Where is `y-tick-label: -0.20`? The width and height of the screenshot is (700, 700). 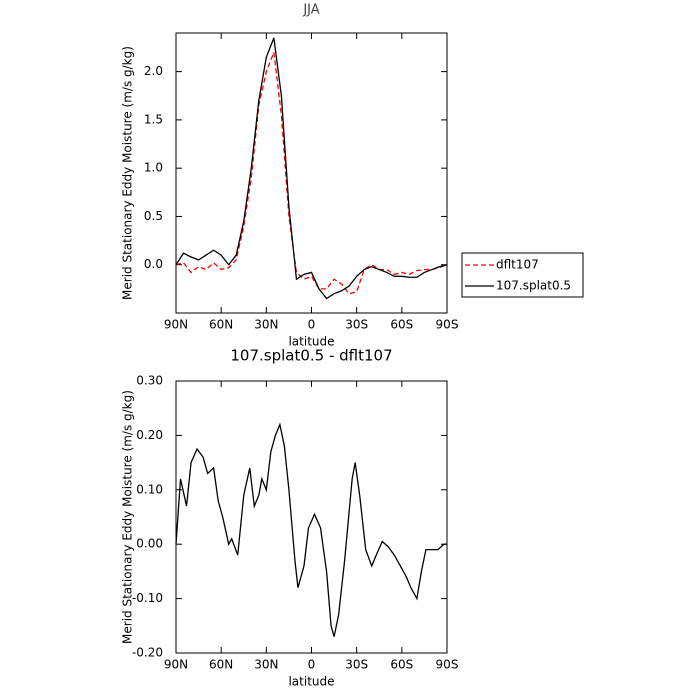 y-tick-label: -0.20 is located at coordinates (147, 653).